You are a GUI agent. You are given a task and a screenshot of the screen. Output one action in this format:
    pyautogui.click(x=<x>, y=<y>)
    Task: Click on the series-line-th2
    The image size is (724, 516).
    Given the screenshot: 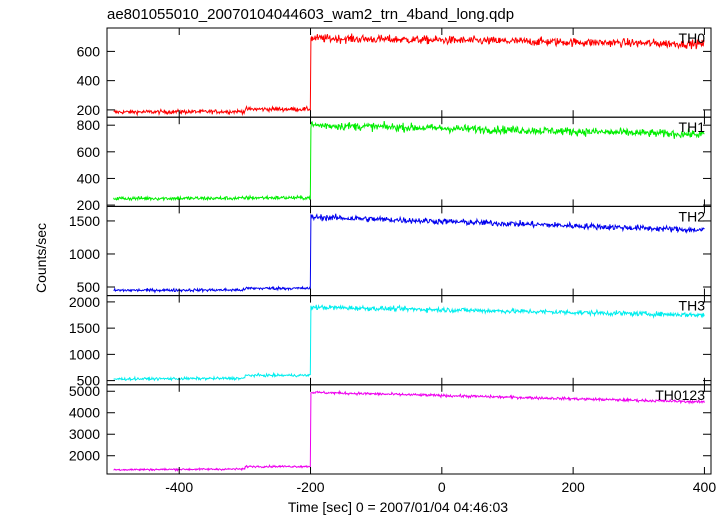 What is the action you would take?
    pyautogui.click(x=409, y=253)
    